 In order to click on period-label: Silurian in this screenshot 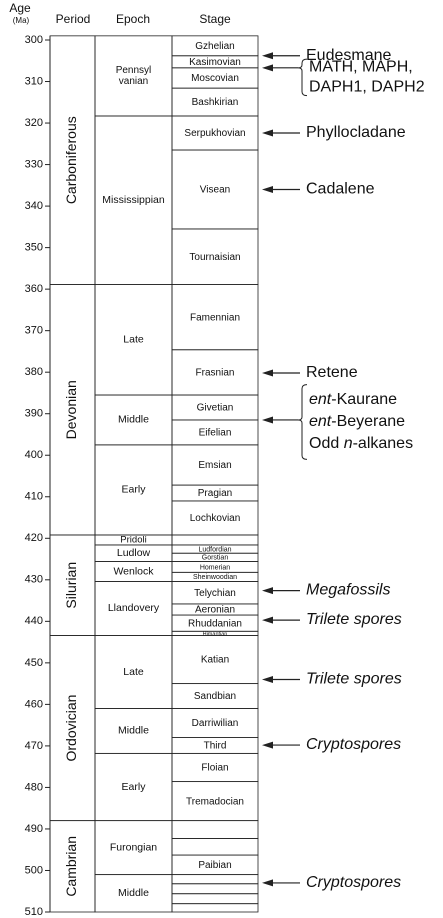, I will do `click(71, 585)`.